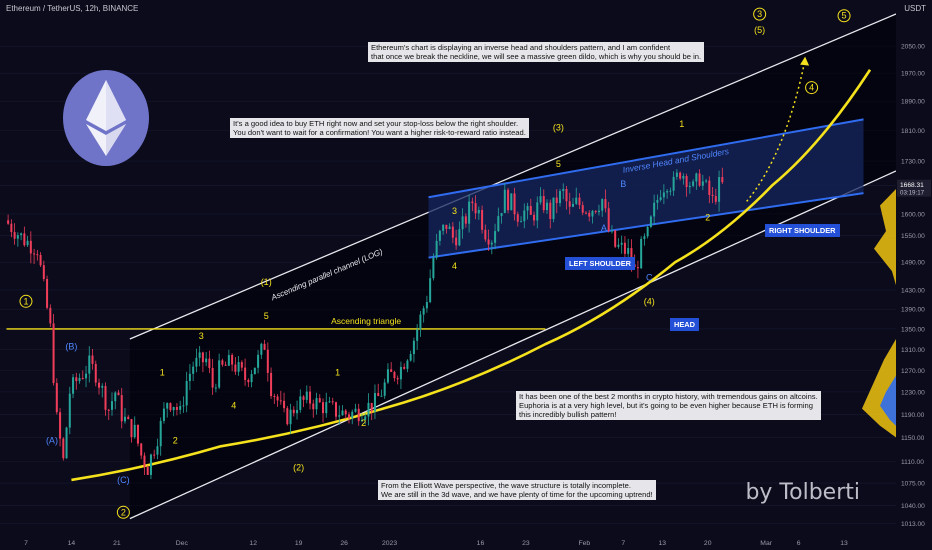 This screenshot has height=550, width=932. I want to click on y-tick-label: 1600.00, so click(913, 214).